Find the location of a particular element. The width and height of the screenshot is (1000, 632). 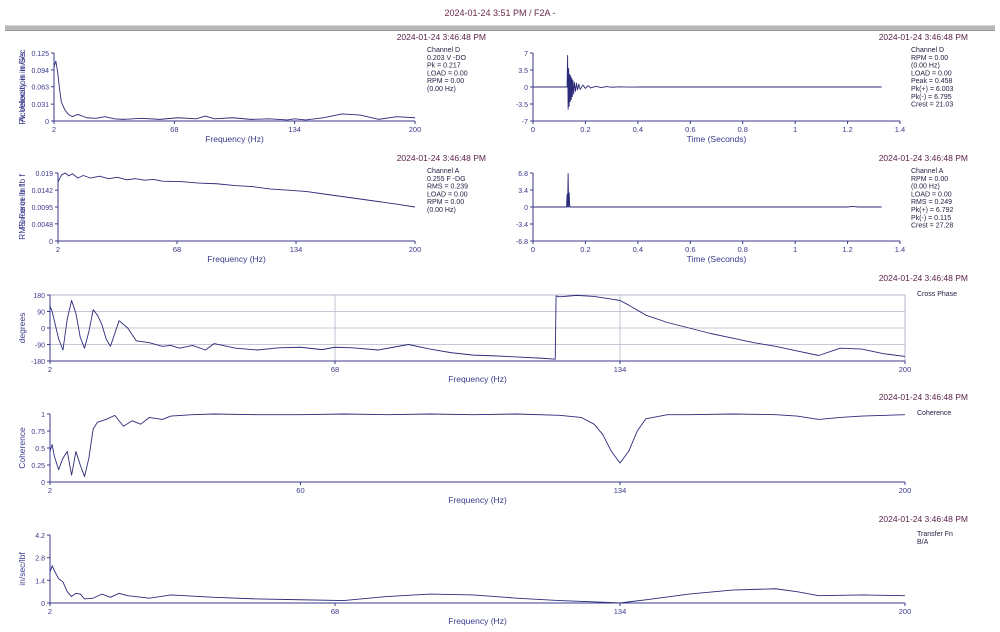

y-tick-label: 3.5 is located at coordinates (523, 71).